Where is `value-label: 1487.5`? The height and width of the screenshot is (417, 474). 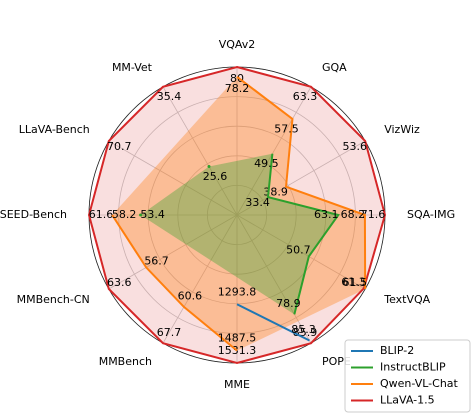 value-label: 1487.5 is located at coordinates (237, 338).